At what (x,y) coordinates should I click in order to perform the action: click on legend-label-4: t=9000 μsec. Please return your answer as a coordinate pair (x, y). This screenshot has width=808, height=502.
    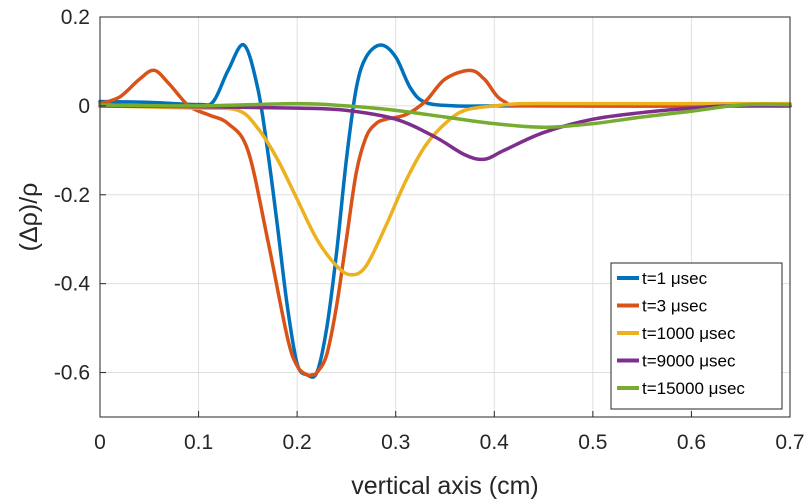
    Looking at the image, I should click on (689, 361).